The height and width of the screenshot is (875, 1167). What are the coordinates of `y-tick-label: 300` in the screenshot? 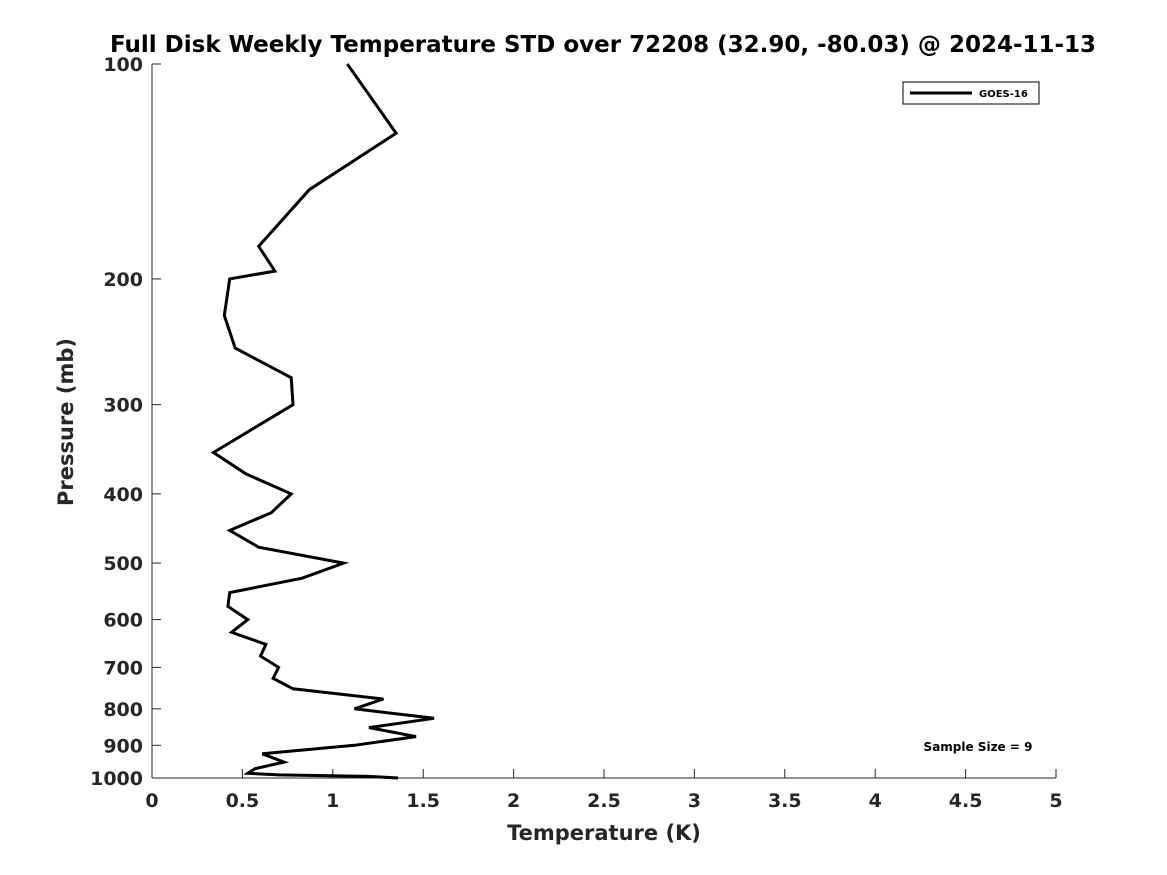 It's located at (123, 406).